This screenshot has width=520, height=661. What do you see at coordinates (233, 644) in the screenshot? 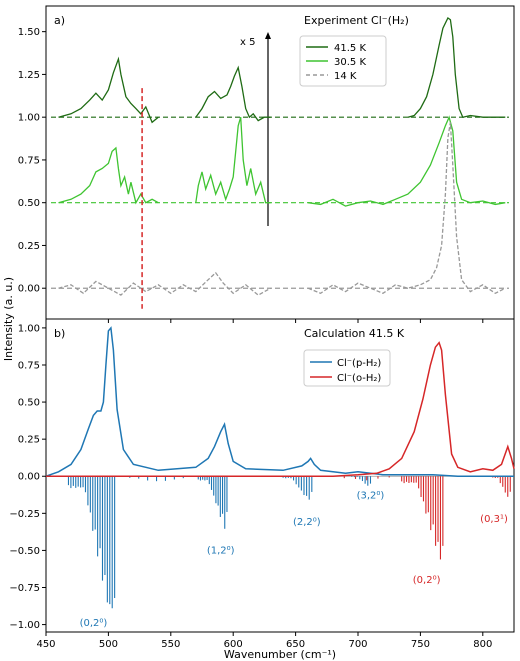
I see `x-tick-label: 600` at bounding box center [233, 644].